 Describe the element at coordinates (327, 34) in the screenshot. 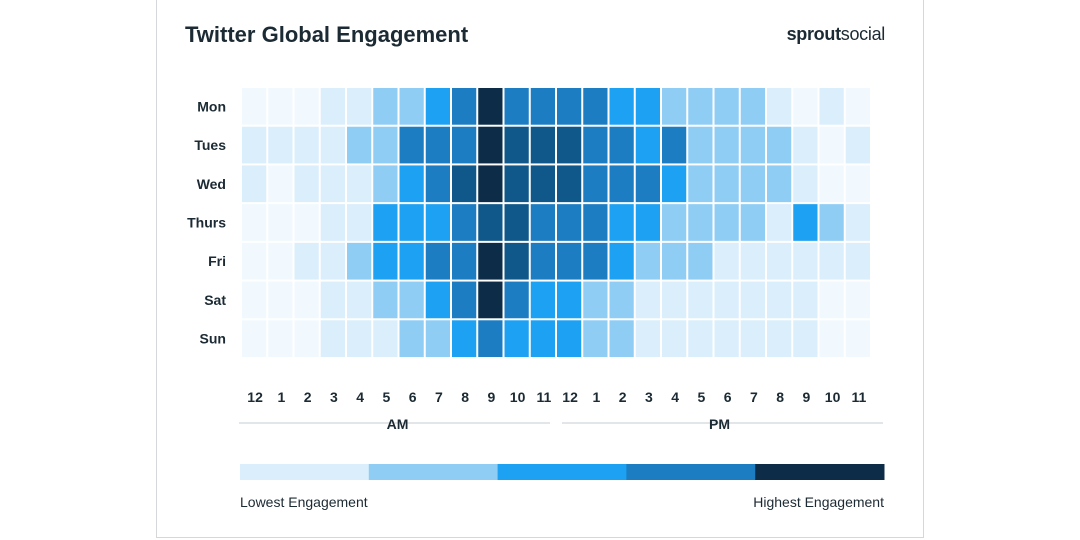

I see `chart-title: Twitter Global Engagement` at that location.